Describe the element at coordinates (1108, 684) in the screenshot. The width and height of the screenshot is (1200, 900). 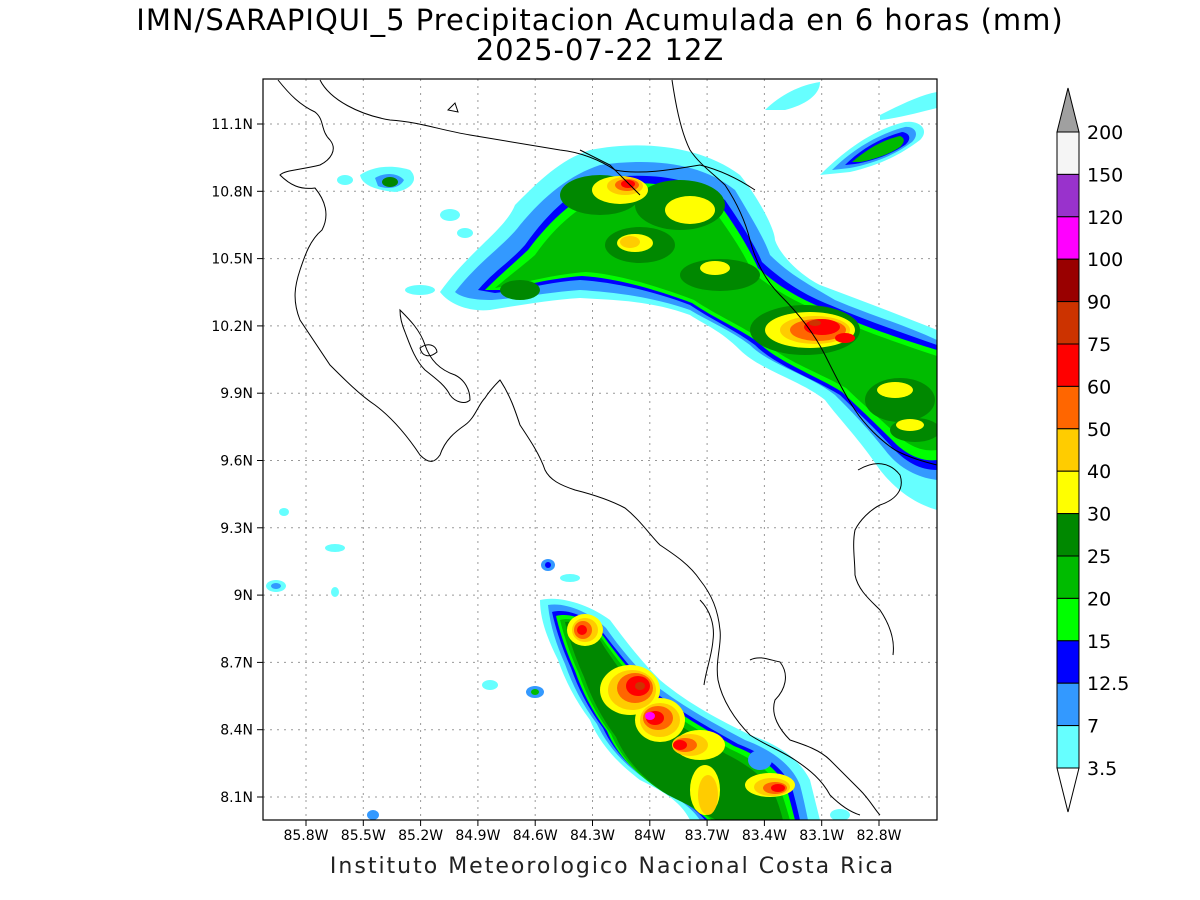
I see `colorbar-label: 12.5` at that location.